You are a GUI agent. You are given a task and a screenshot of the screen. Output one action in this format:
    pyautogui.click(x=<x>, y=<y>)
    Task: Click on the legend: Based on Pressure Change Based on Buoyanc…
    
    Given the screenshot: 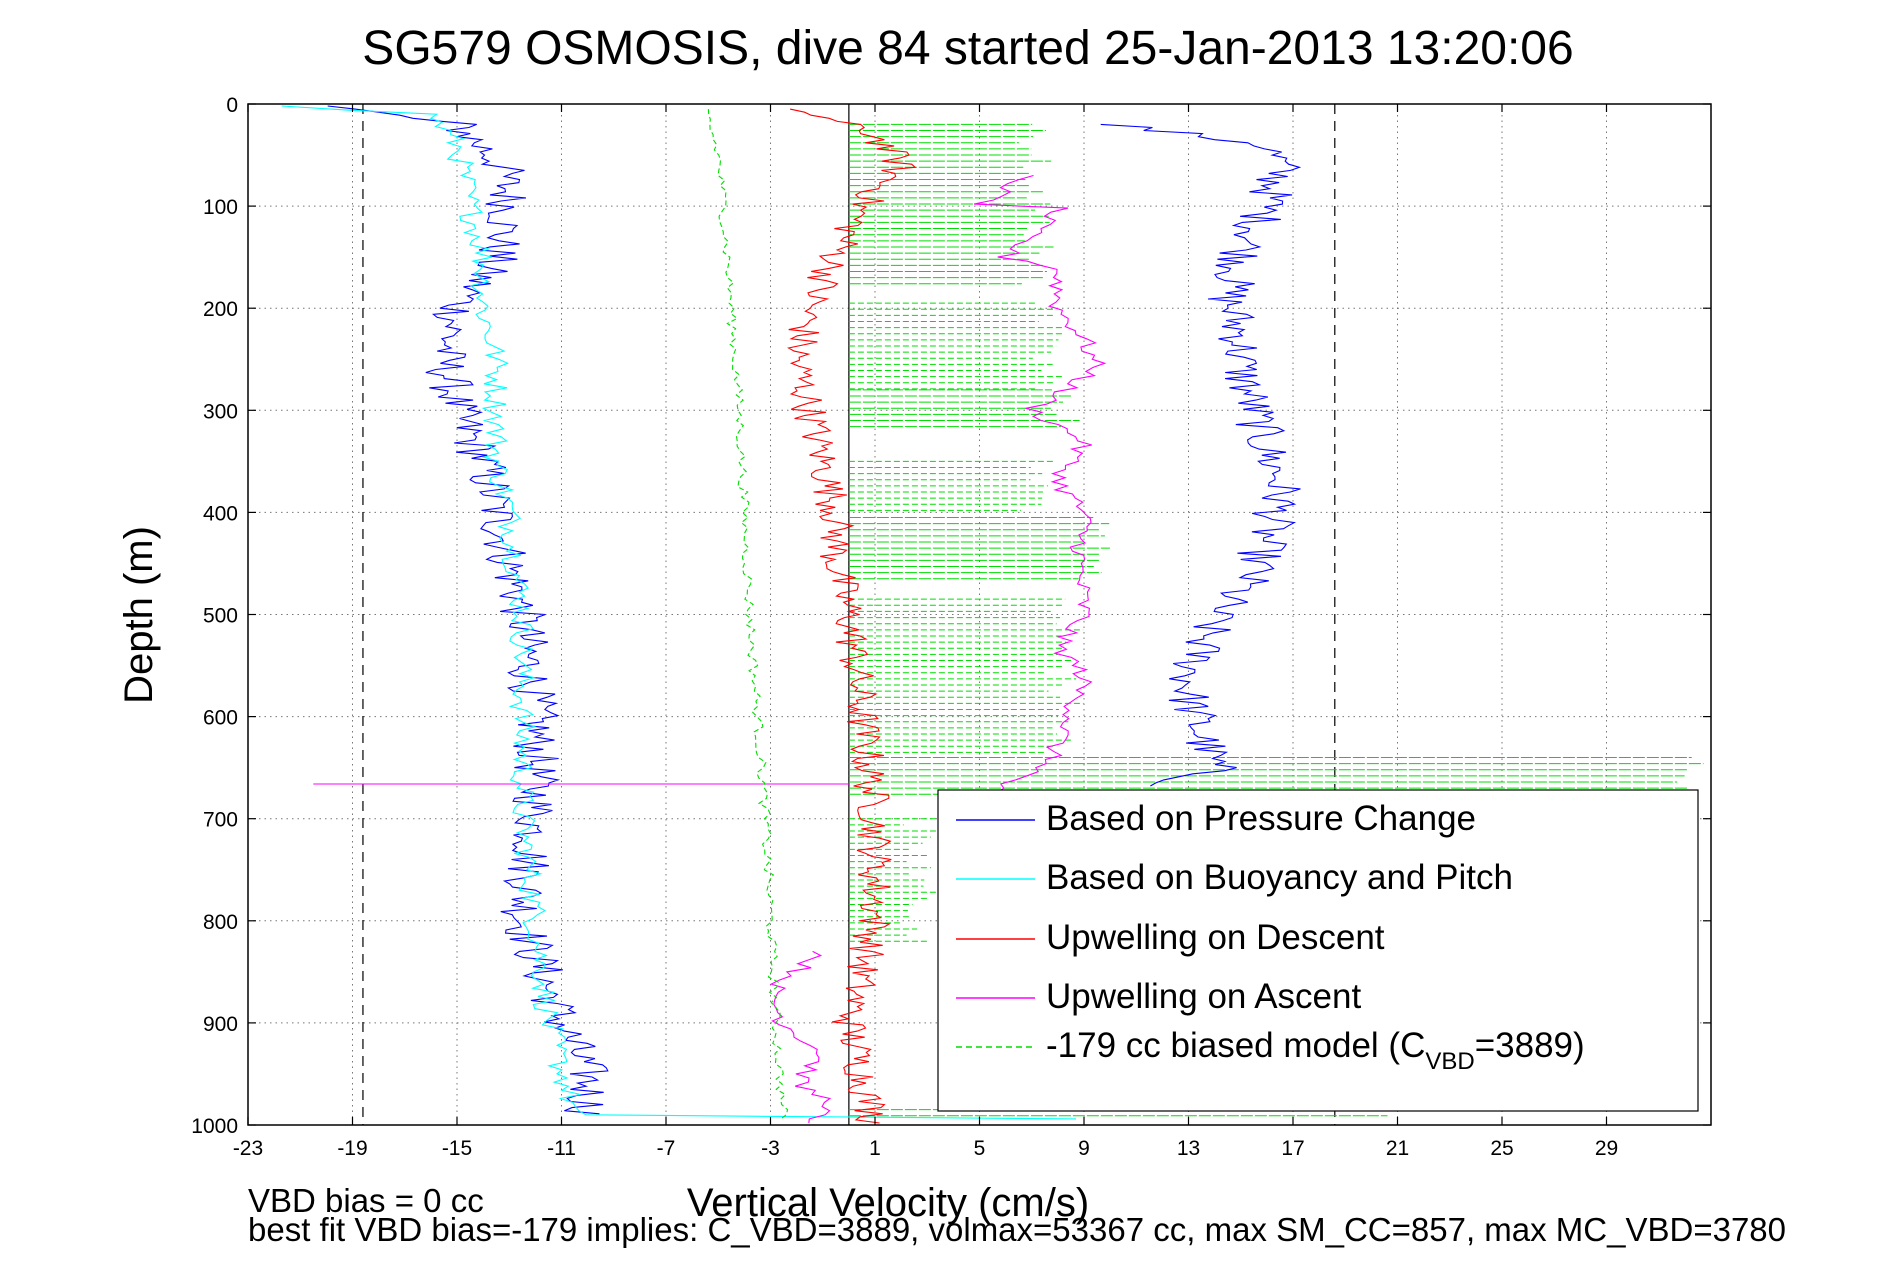 What is the action you would take?
    pyautogui.click(x=1318, y=950)
    